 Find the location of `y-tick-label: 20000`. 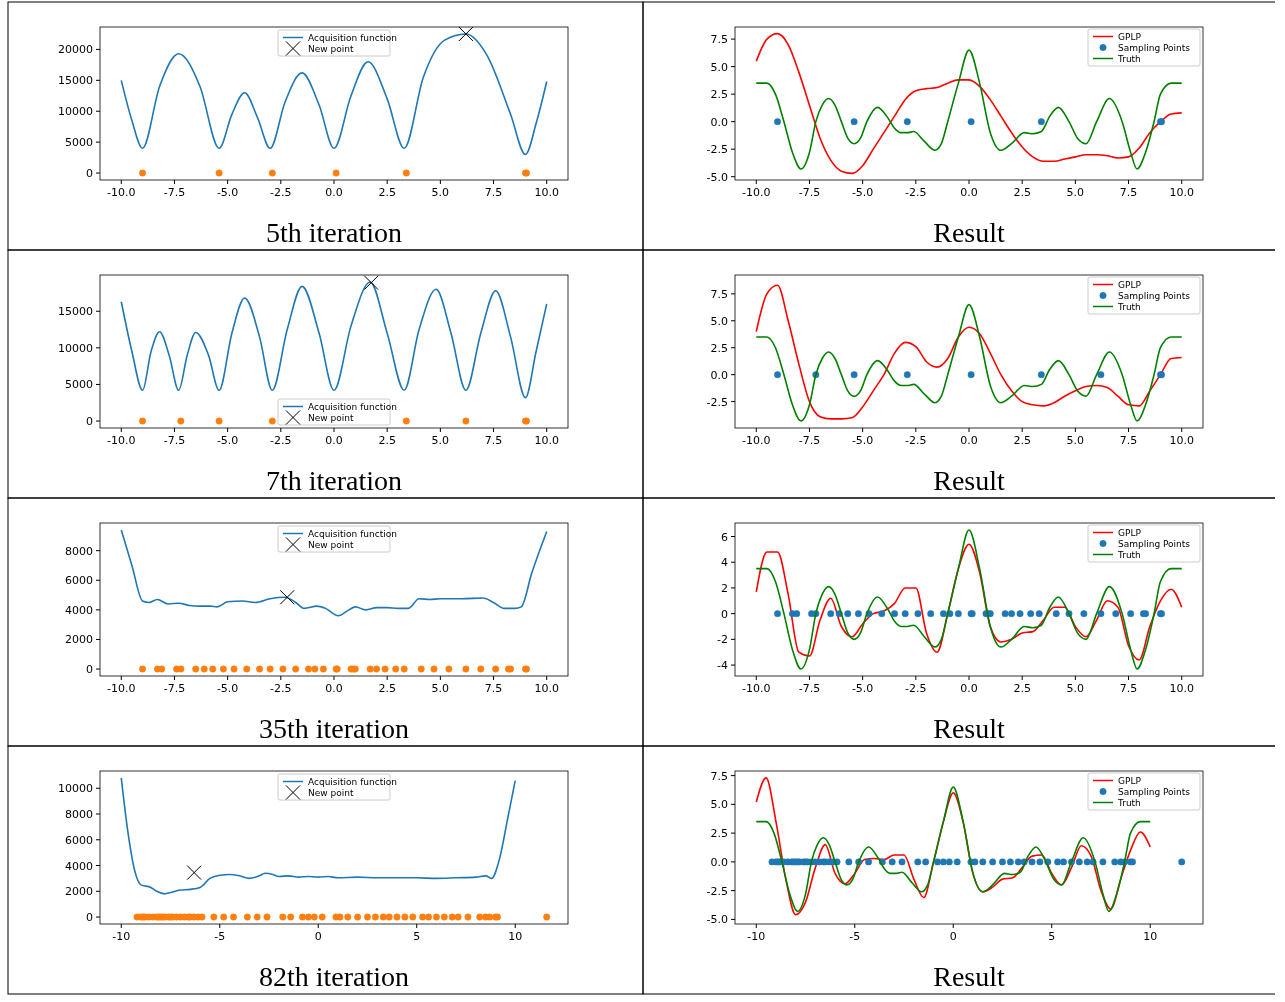

y-tick-label: 20000 is located at coordinates (75, 50).